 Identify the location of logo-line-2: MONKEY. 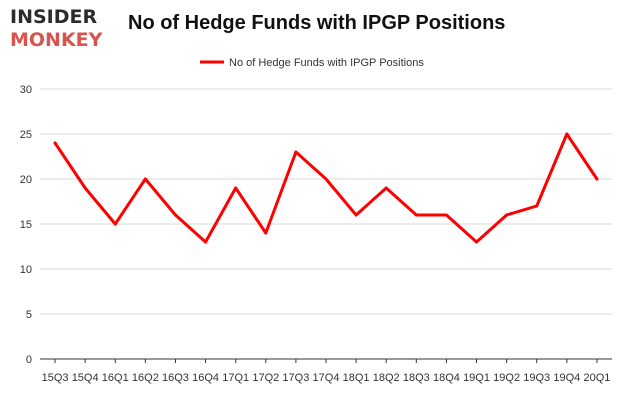
(56, 40).